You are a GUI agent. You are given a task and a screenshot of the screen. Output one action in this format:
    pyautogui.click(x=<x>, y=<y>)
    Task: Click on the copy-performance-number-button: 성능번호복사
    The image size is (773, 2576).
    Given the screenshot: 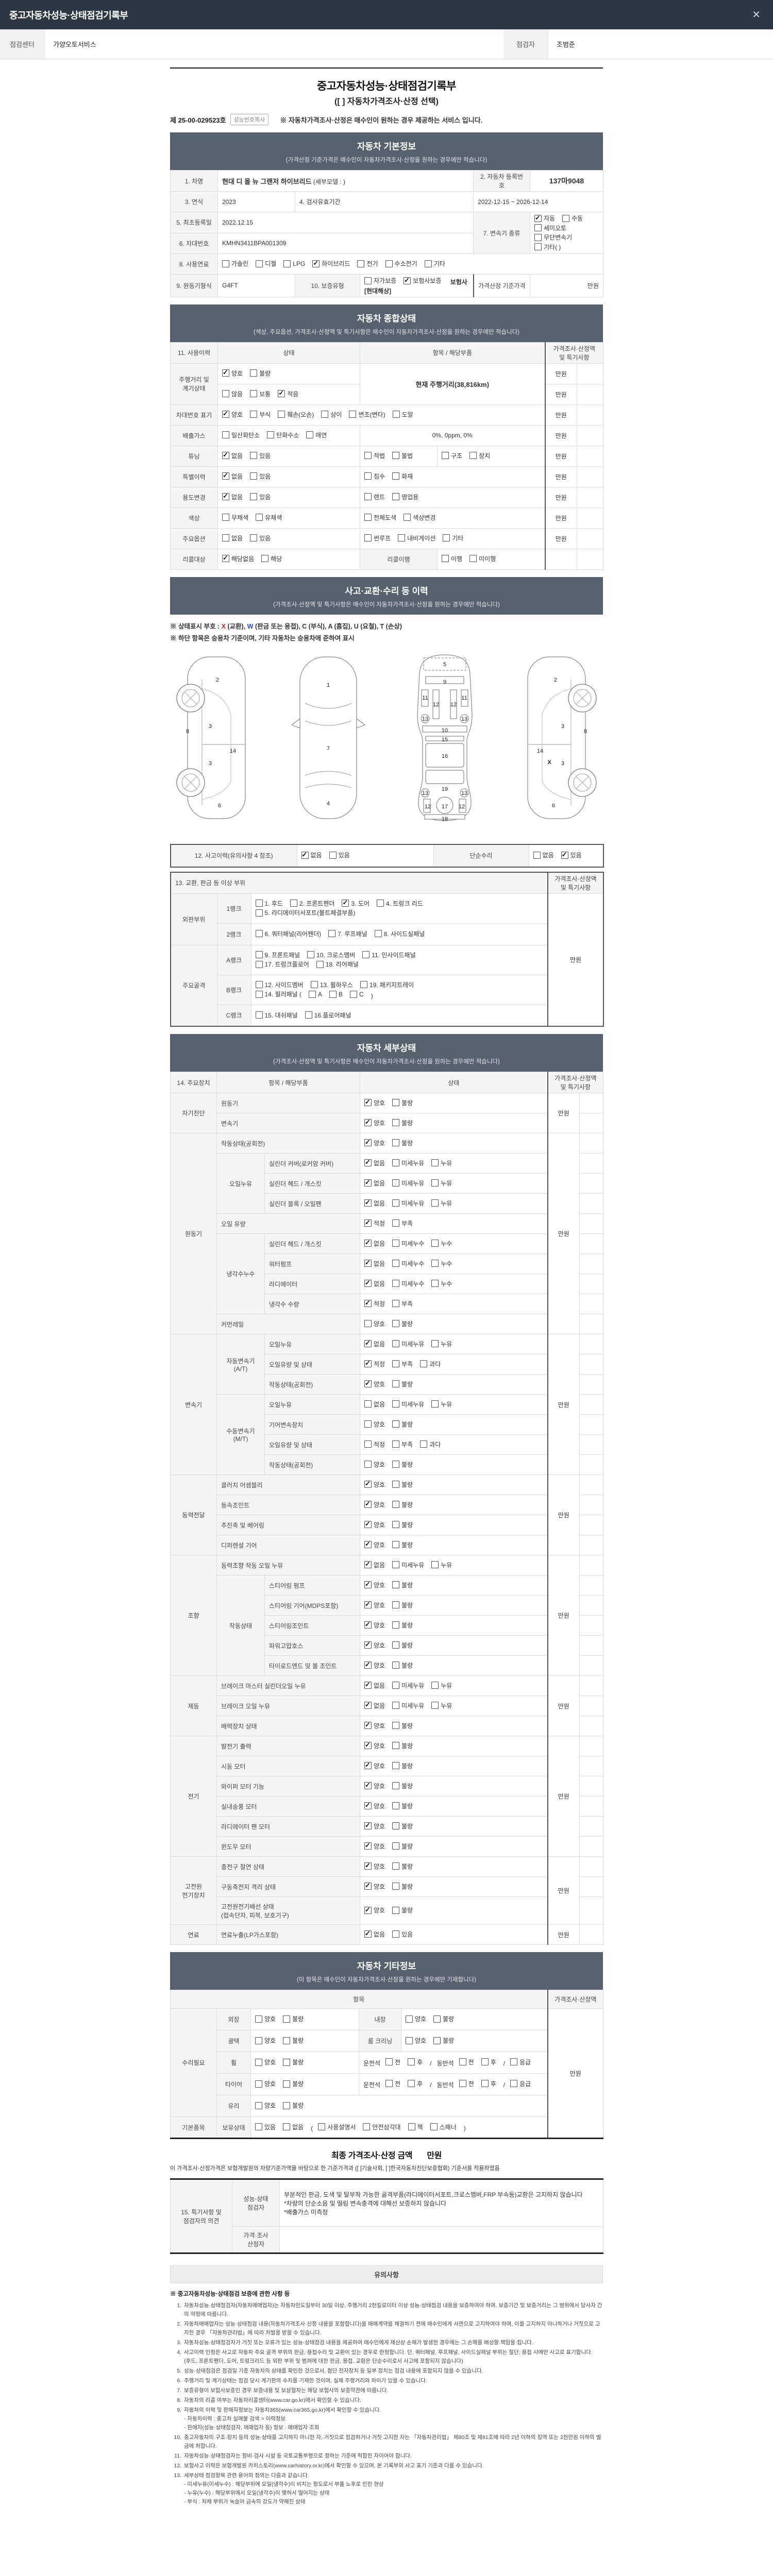 What is the action you would take?
    pyautogui.click(x=249, y=119)
    